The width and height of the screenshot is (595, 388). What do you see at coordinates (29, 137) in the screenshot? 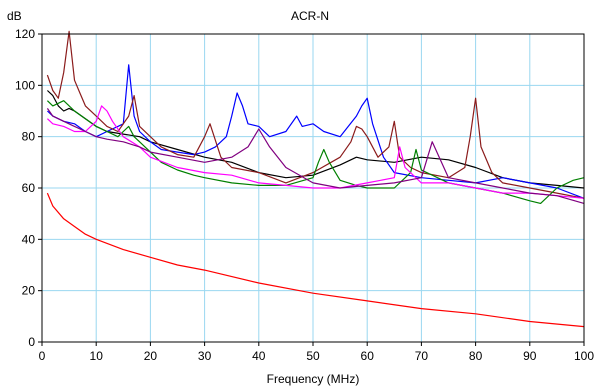
I see `y-tick-label-80: 80` at bounding box center [29, 137].